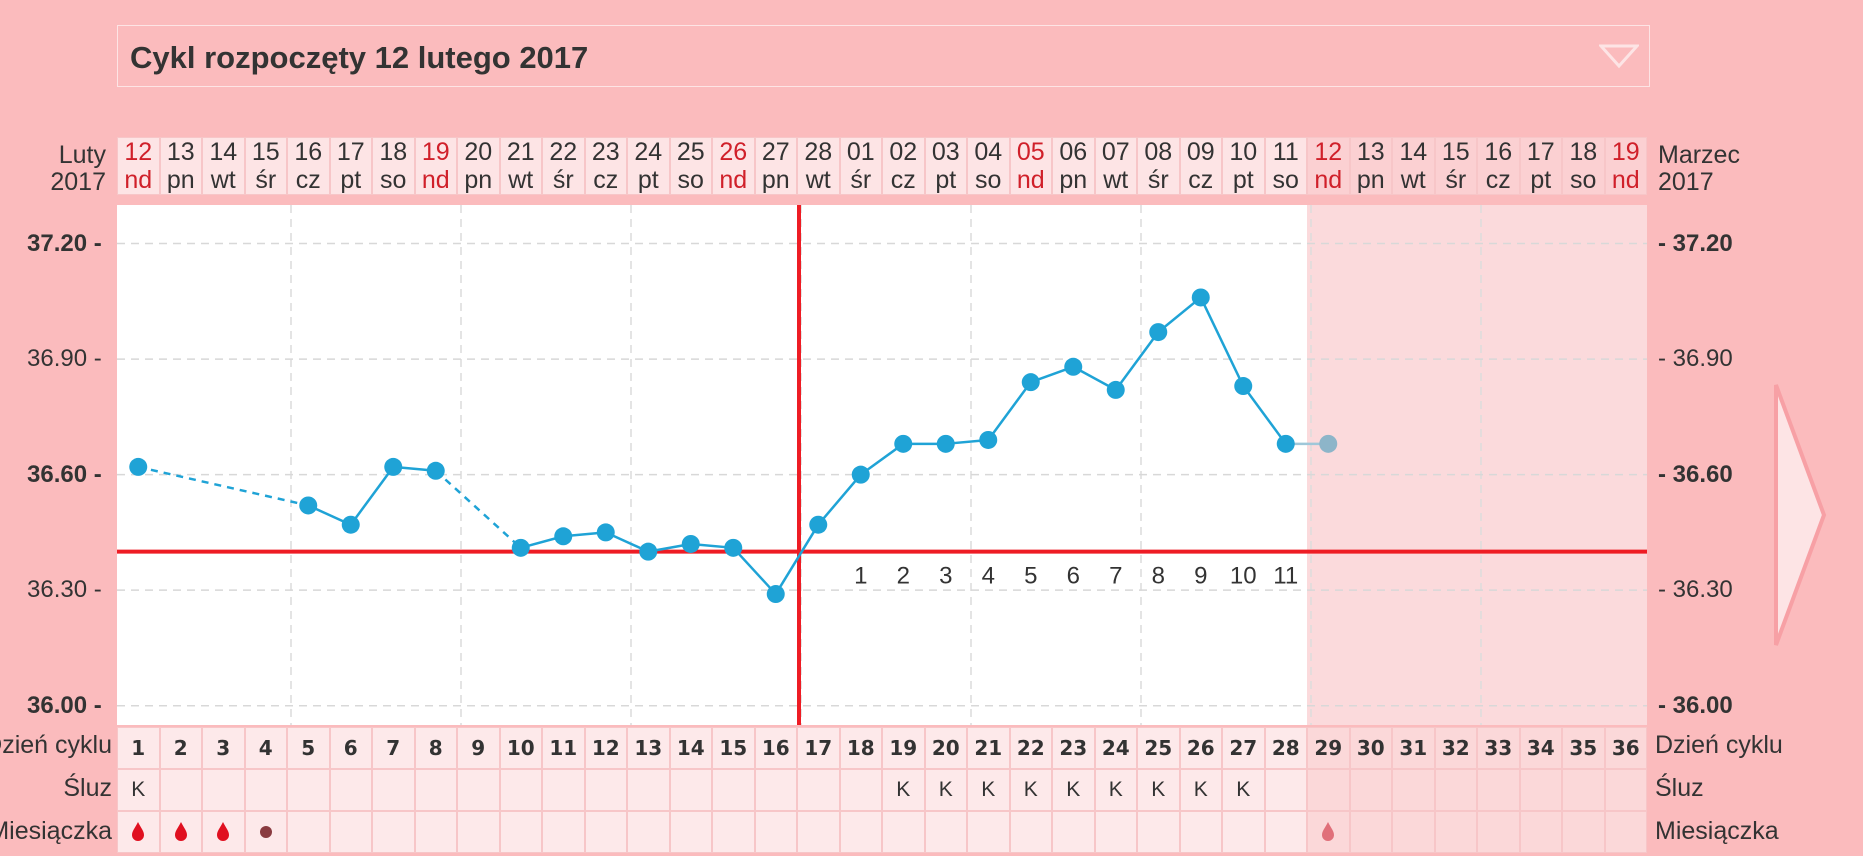 The height and width of the screenshot is (856, 1863). What do you see at coordinates (1455, 748) in the screenshot?
I see `cycle-day-cell: 32` at bounding box center [1455, 748].